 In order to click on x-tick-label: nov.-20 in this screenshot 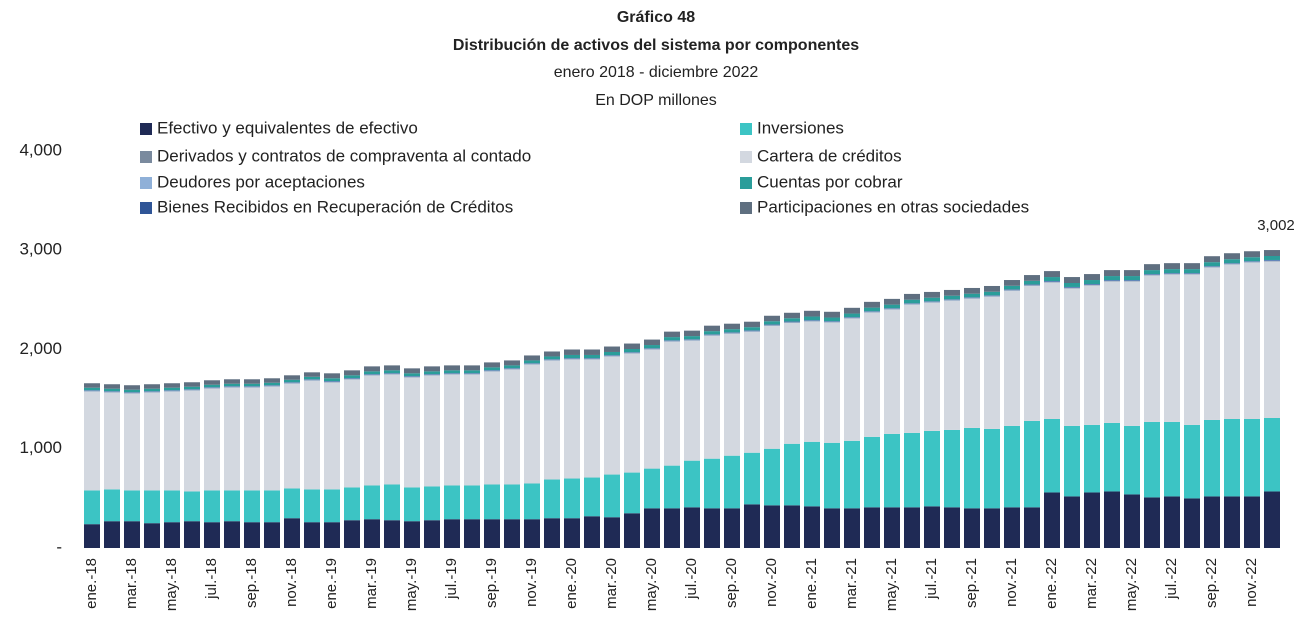, I will do `click(771, 582)`.